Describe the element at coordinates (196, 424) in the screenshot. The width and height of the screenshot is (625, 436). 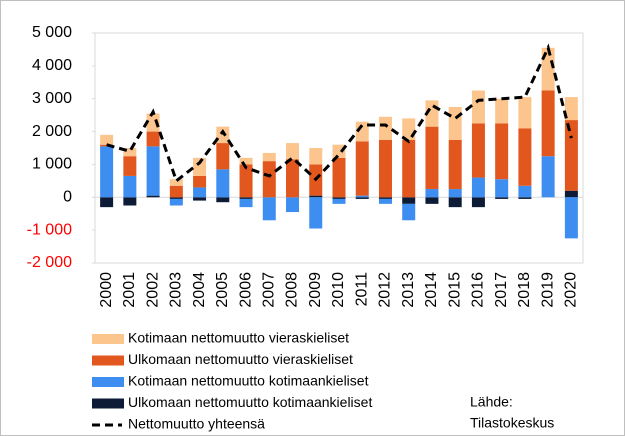
I see `legend-label: Nettomuutto yhteensä` at that location.